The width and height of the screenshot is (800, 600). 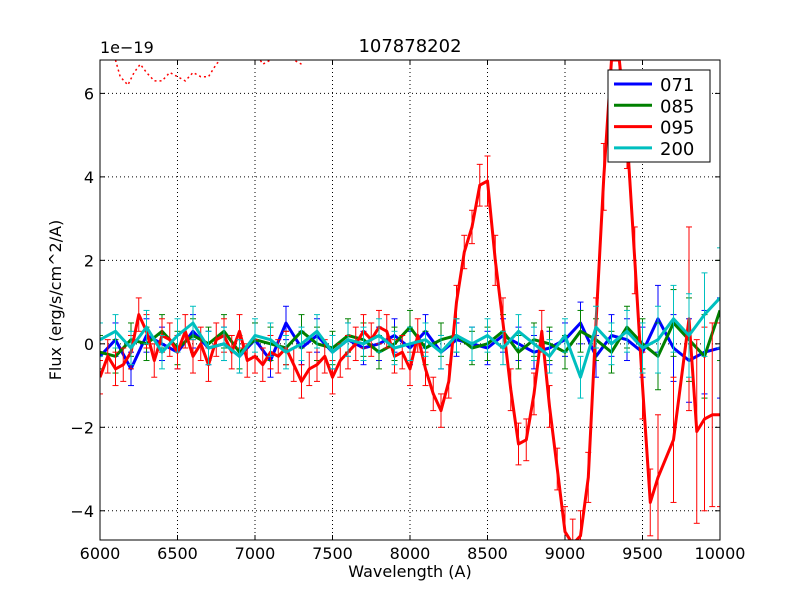 What do you see at coordinates (82, 427) in the screenshot?
I see `y-tick-label: −2` at bounding box center [82, 427].